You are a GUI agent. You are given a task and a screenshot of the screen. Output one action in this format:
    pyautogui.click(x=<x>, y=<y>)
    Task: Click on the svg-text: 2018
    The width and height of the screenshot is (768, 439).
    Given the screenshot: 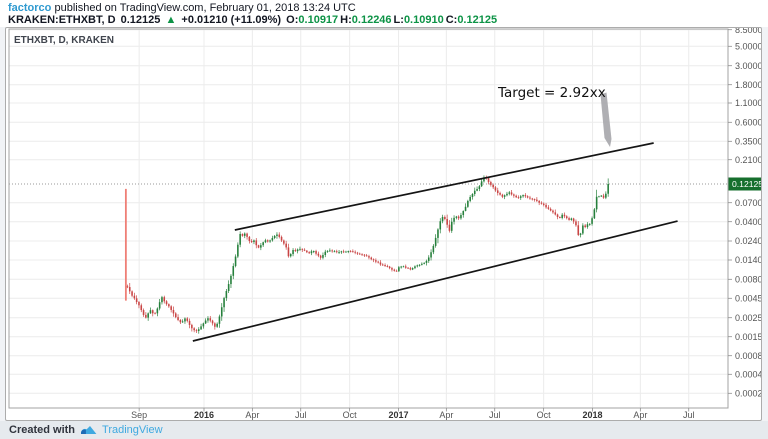 What is the action you would take?
    pyautogui.click(x=593, y=415)
    